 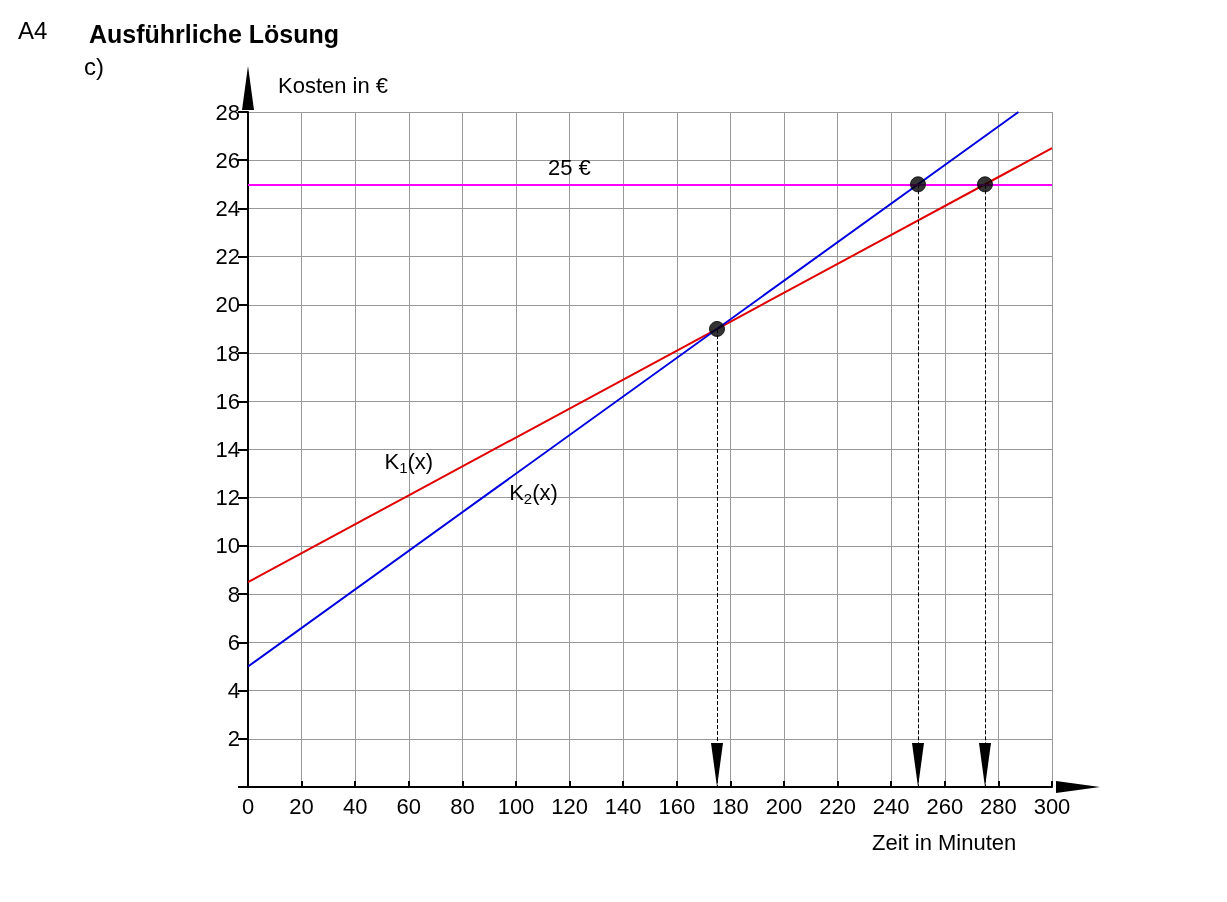 What do you see at coordinates (227, 112) in the screenshot?
I see `y-tick-label: 28` at bounding box center [227, 112].